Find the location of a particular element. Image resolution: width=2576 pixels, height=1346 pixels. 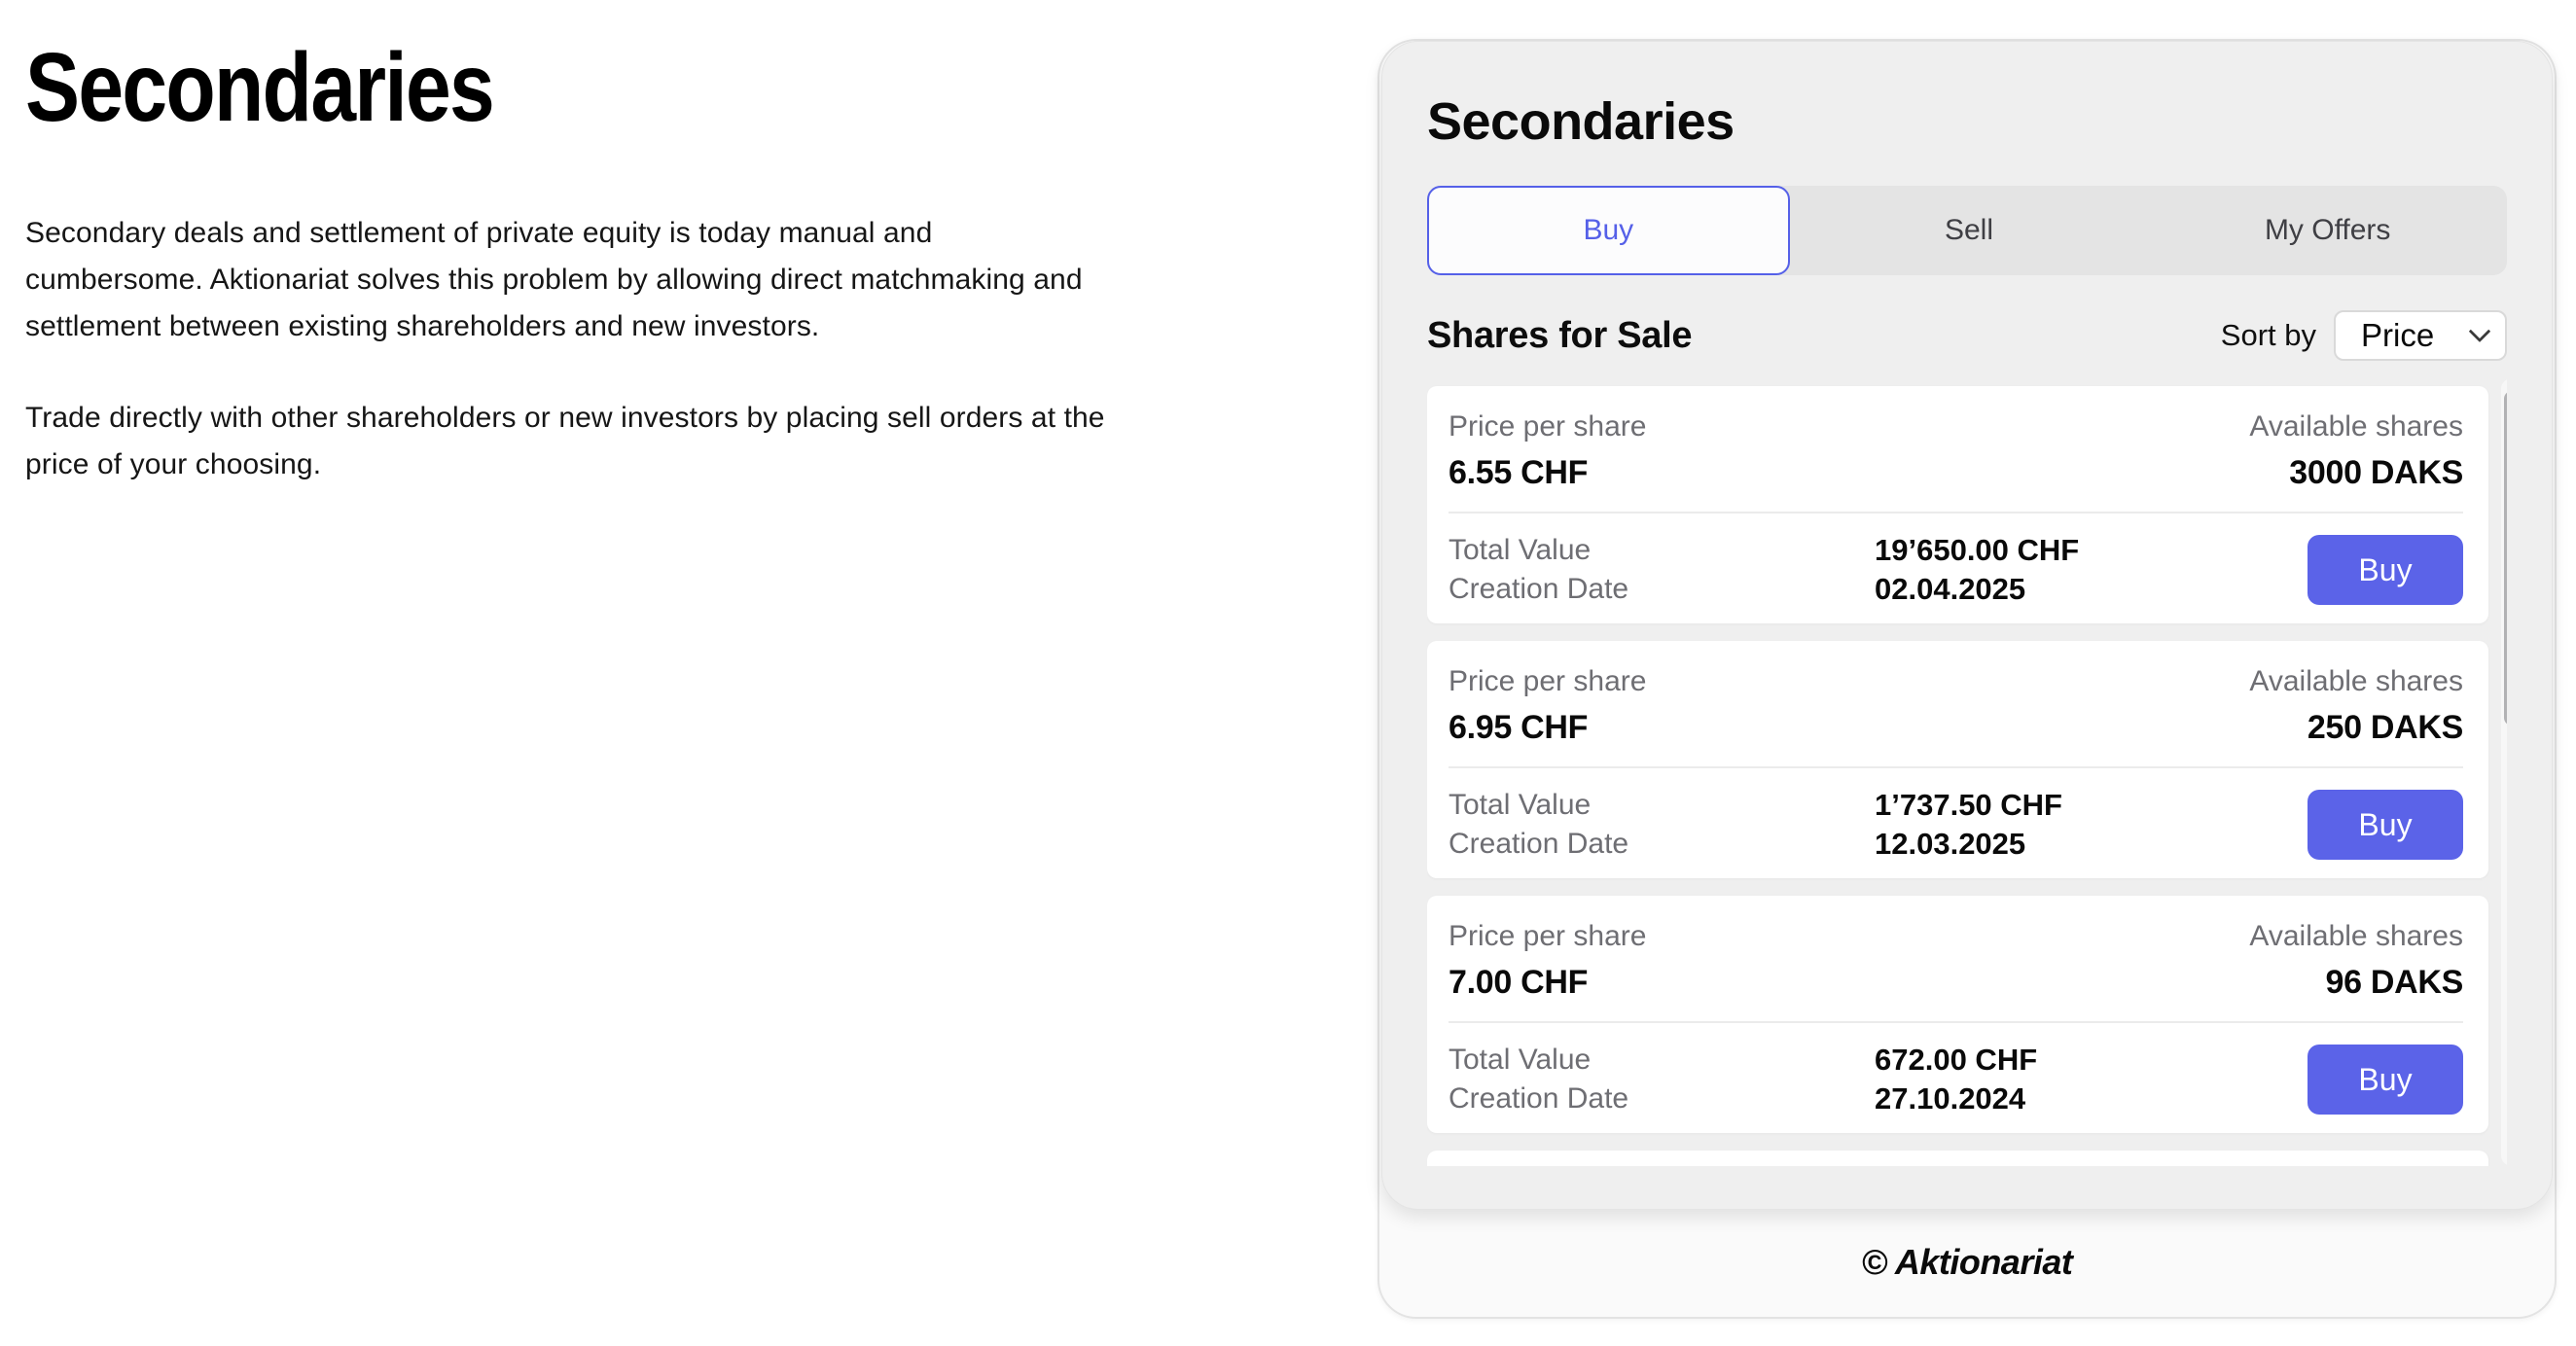

price-per-share-value: 7.00 CHF is located at coordinates (1519, 982).